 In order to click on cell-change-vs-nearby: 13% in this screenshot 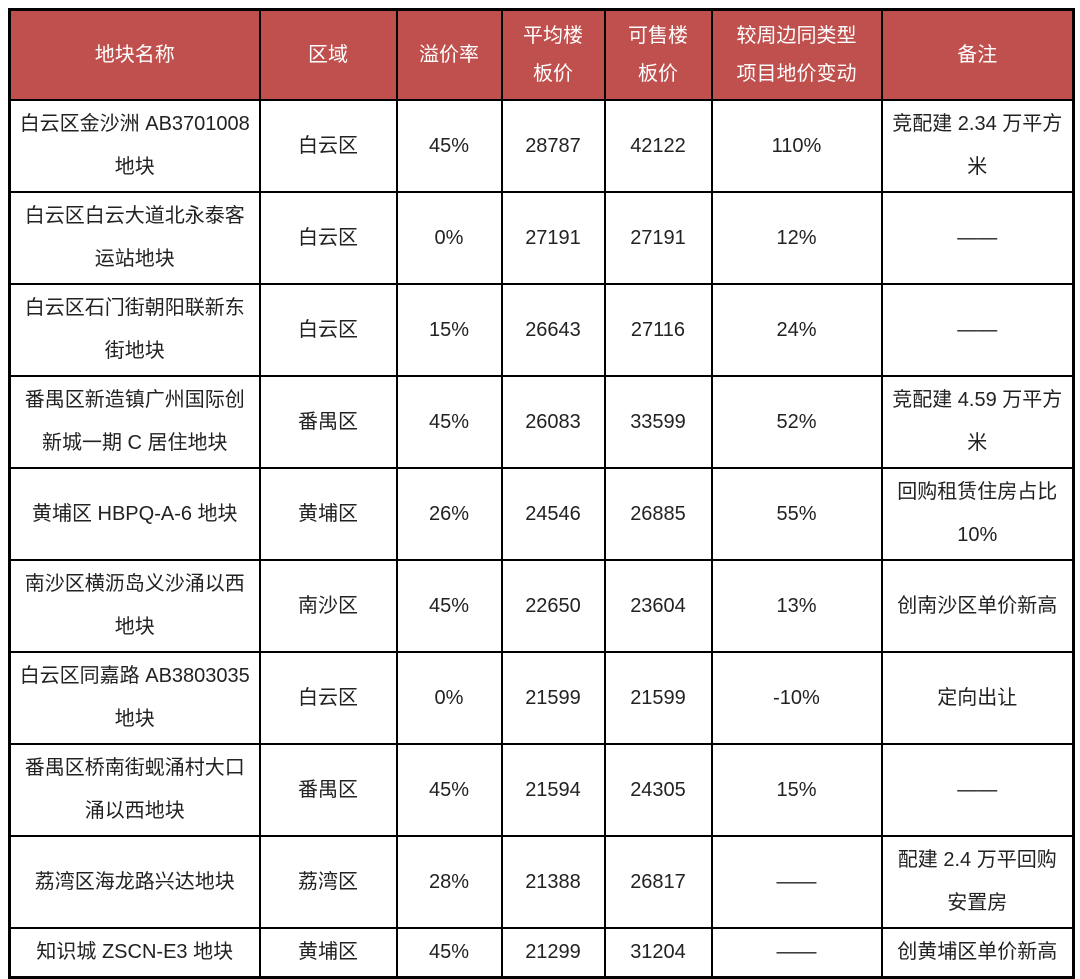, I will do `click(796, 606)`.